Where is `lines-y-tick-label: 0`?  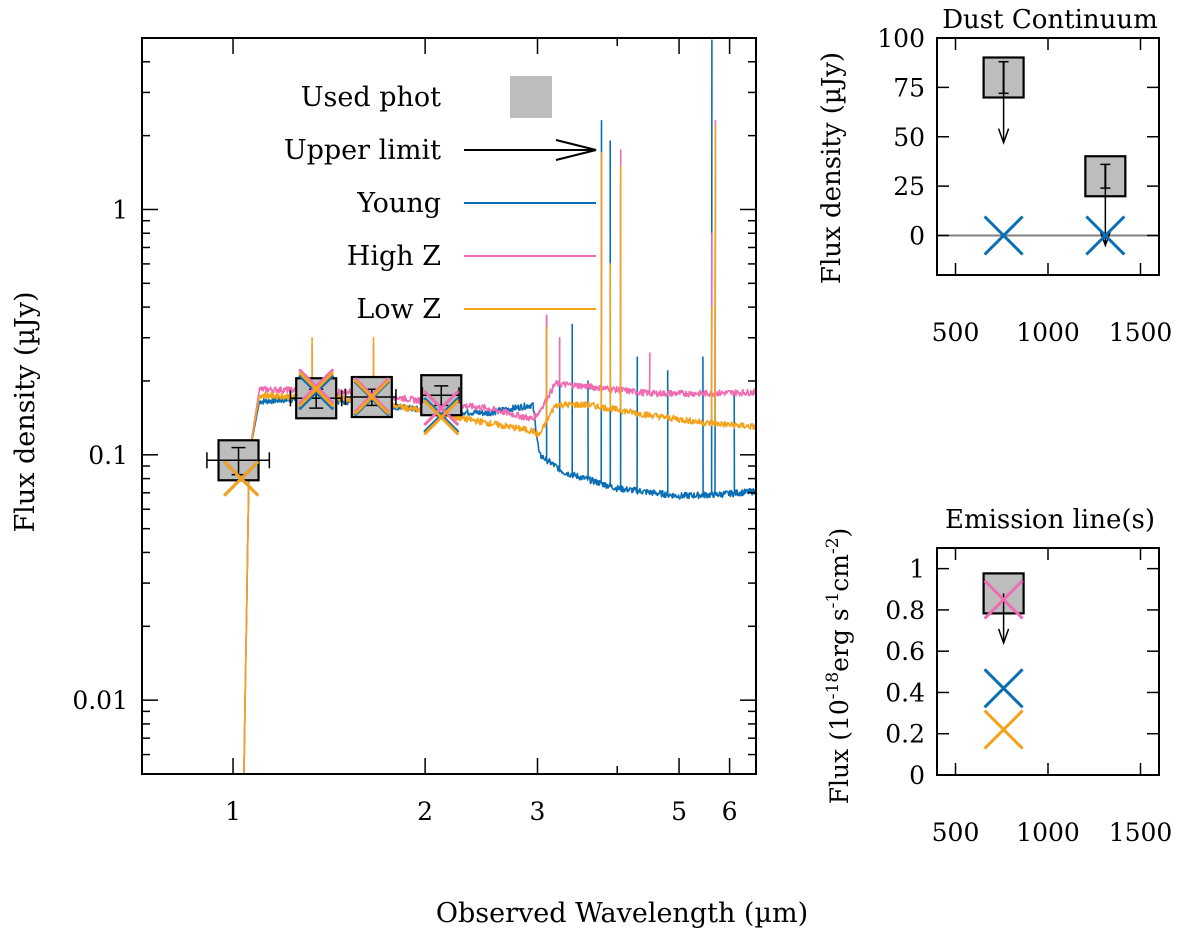
lines-y-tick-label: 0 is located at coordinates (917, 775).